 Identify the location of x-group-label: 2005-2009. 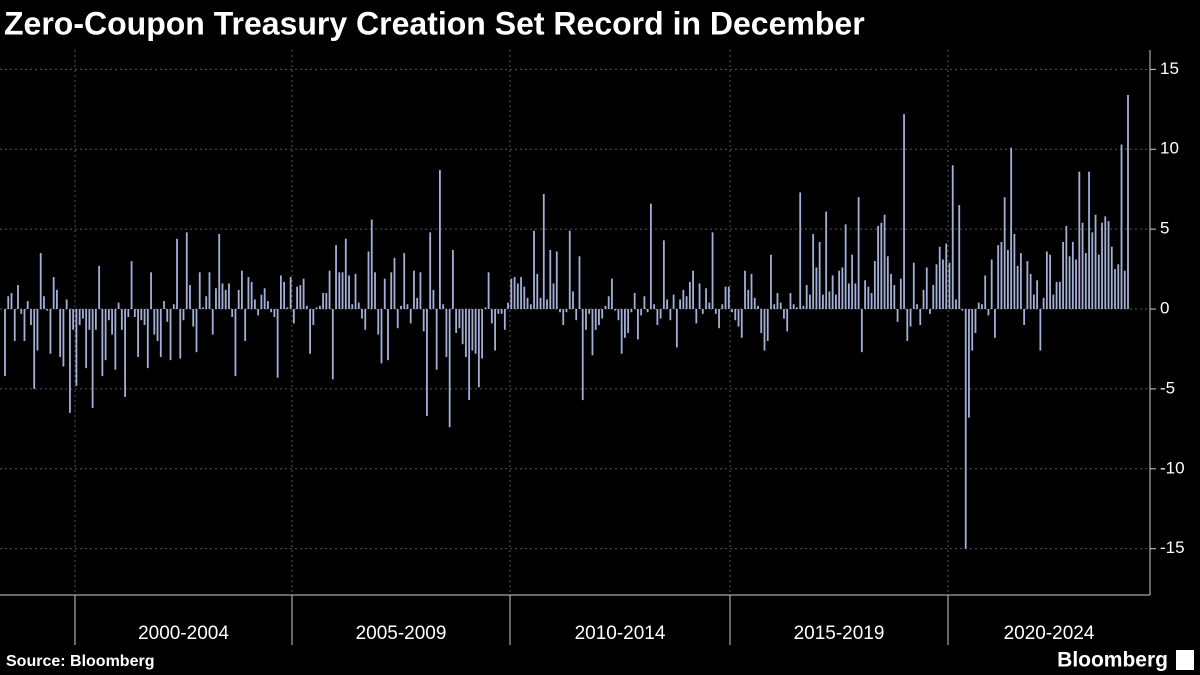
(401, 633).